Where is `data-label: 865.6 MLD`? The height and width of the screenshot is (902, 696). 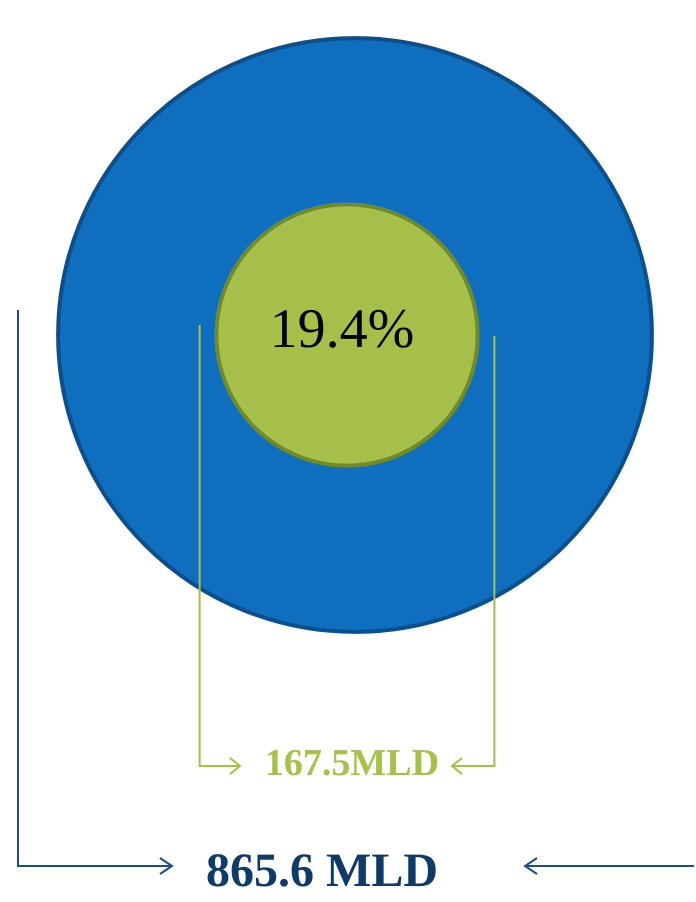
data-label: 865.6 MLD is located at coordinates (322, 870).